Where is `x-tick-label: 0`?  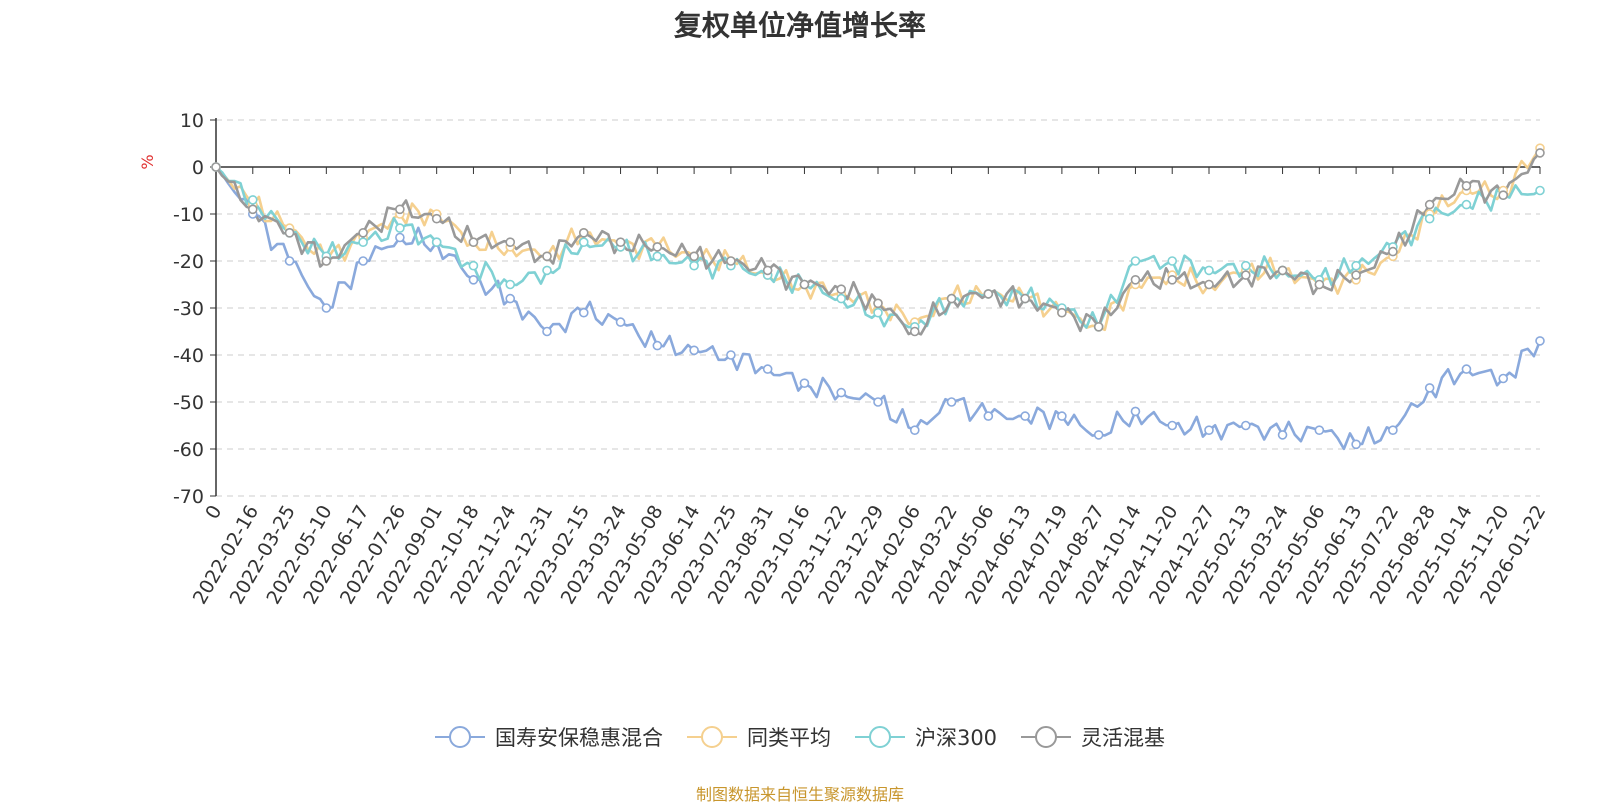 x-tick-label: 0 is located at coordinates (213, 512).